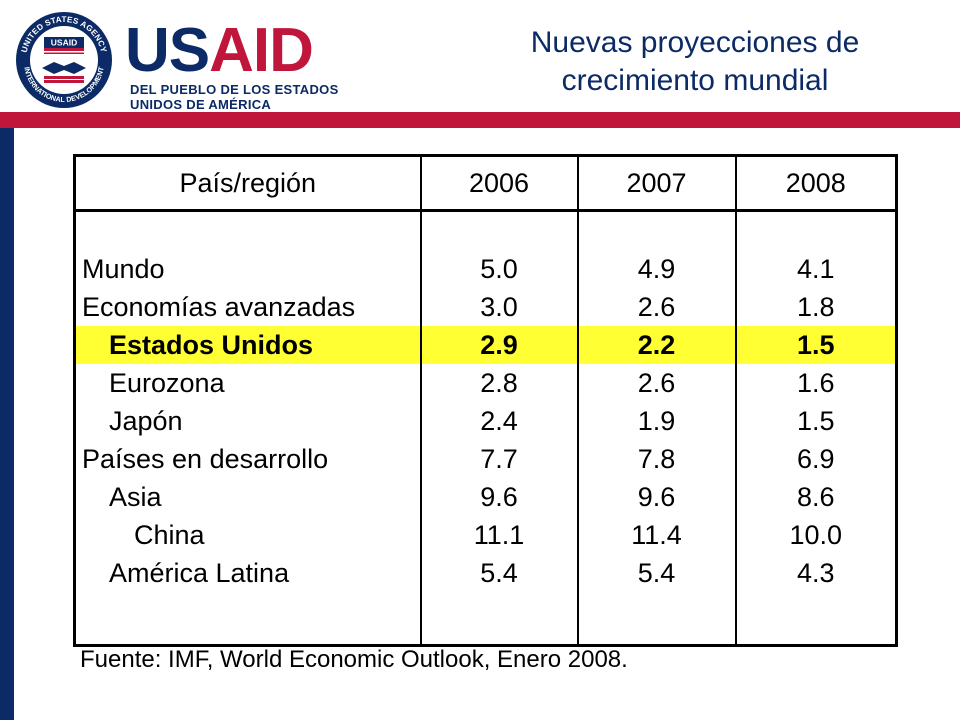  I want to click on value-2008: 4.3, so click(816, 573).